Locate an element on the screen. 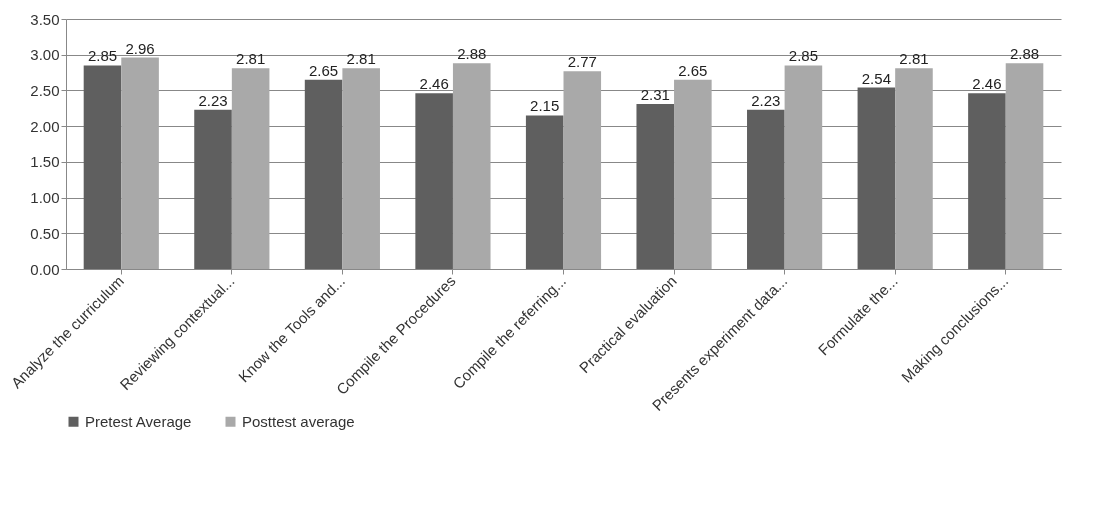 Image resolution: width=1107 pixels, height=517 pixels. y-tick-label: 2.50 is located at coordinates (45, 90).